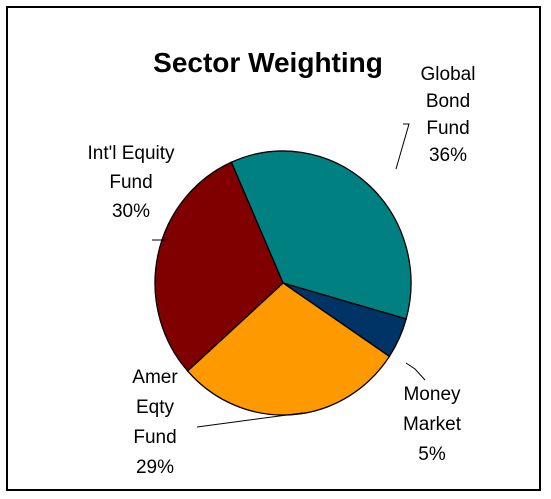 The image size is (551, 499). Describe the element at coordinates (415, 371) in the screenshot. I see `leader-line-money-market` at that location.